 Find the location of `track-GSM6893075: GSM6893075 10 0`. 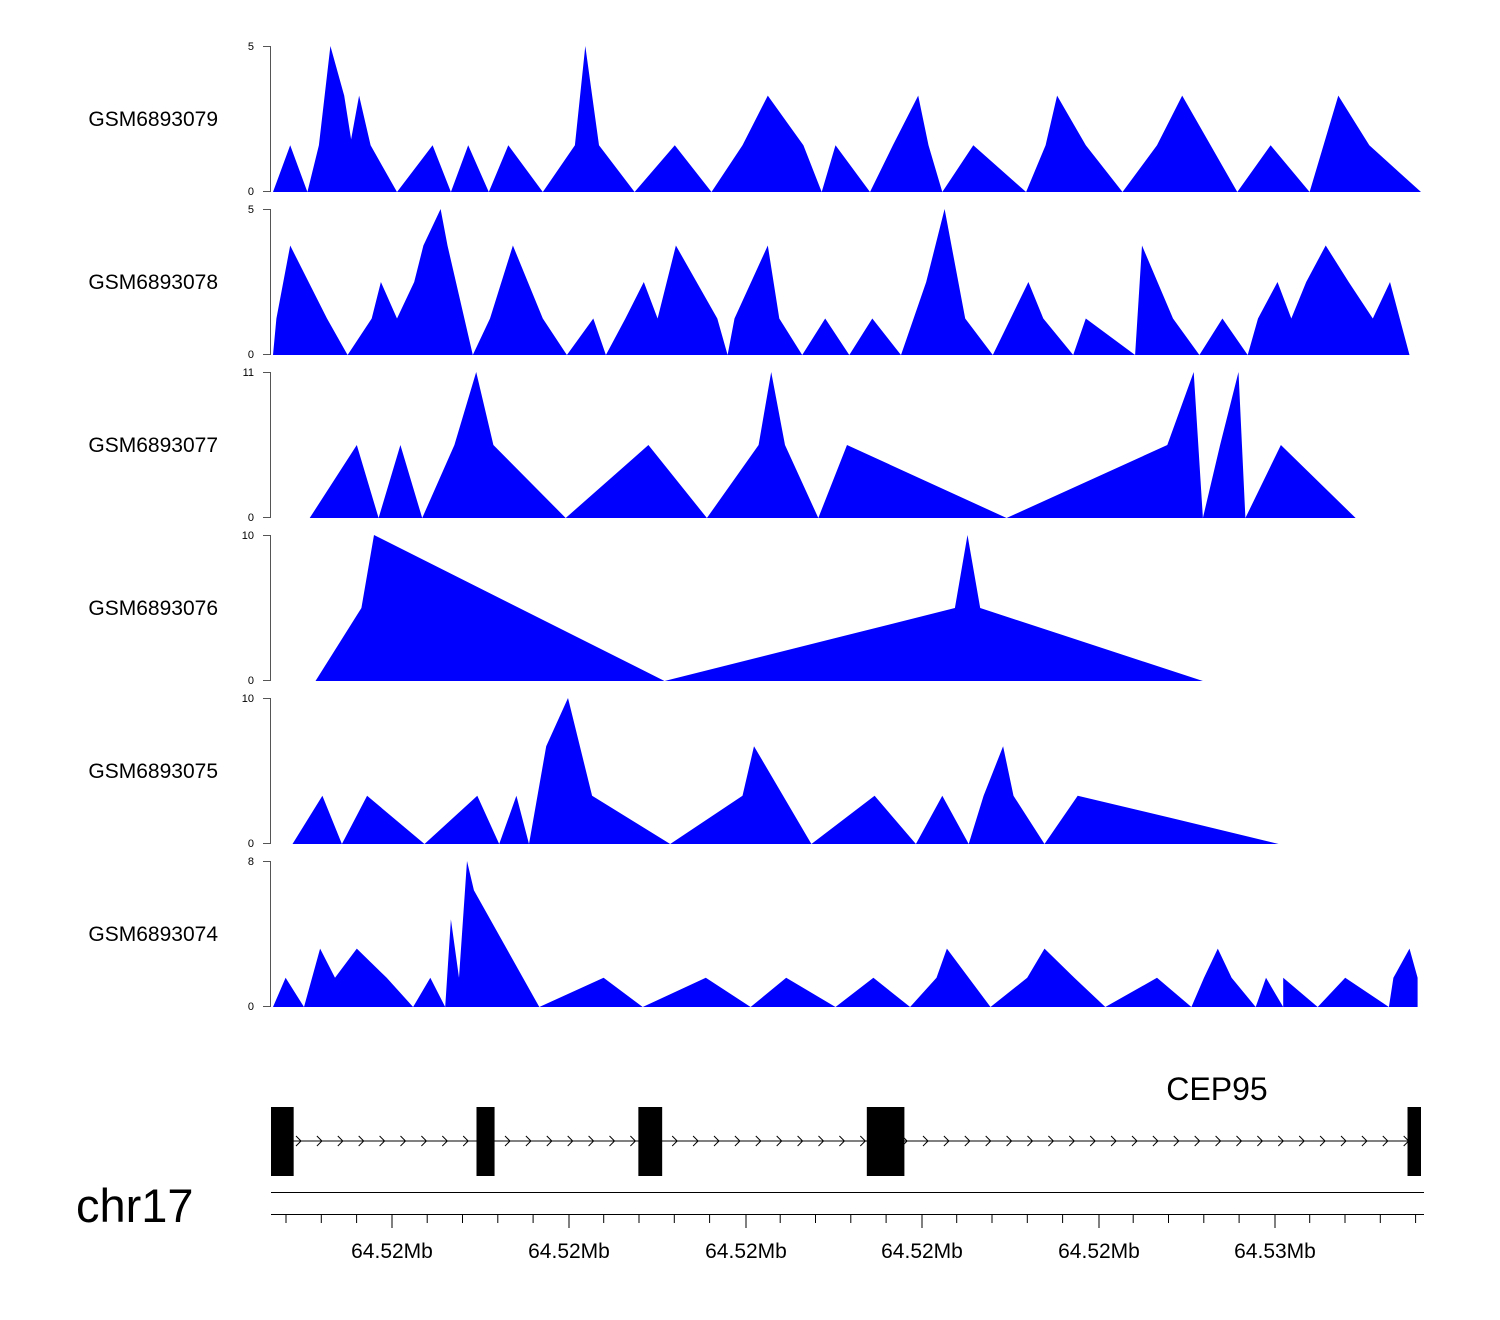

track-GSM6893075: GSM6893075 10 0 is located at coordinates (683, 771).